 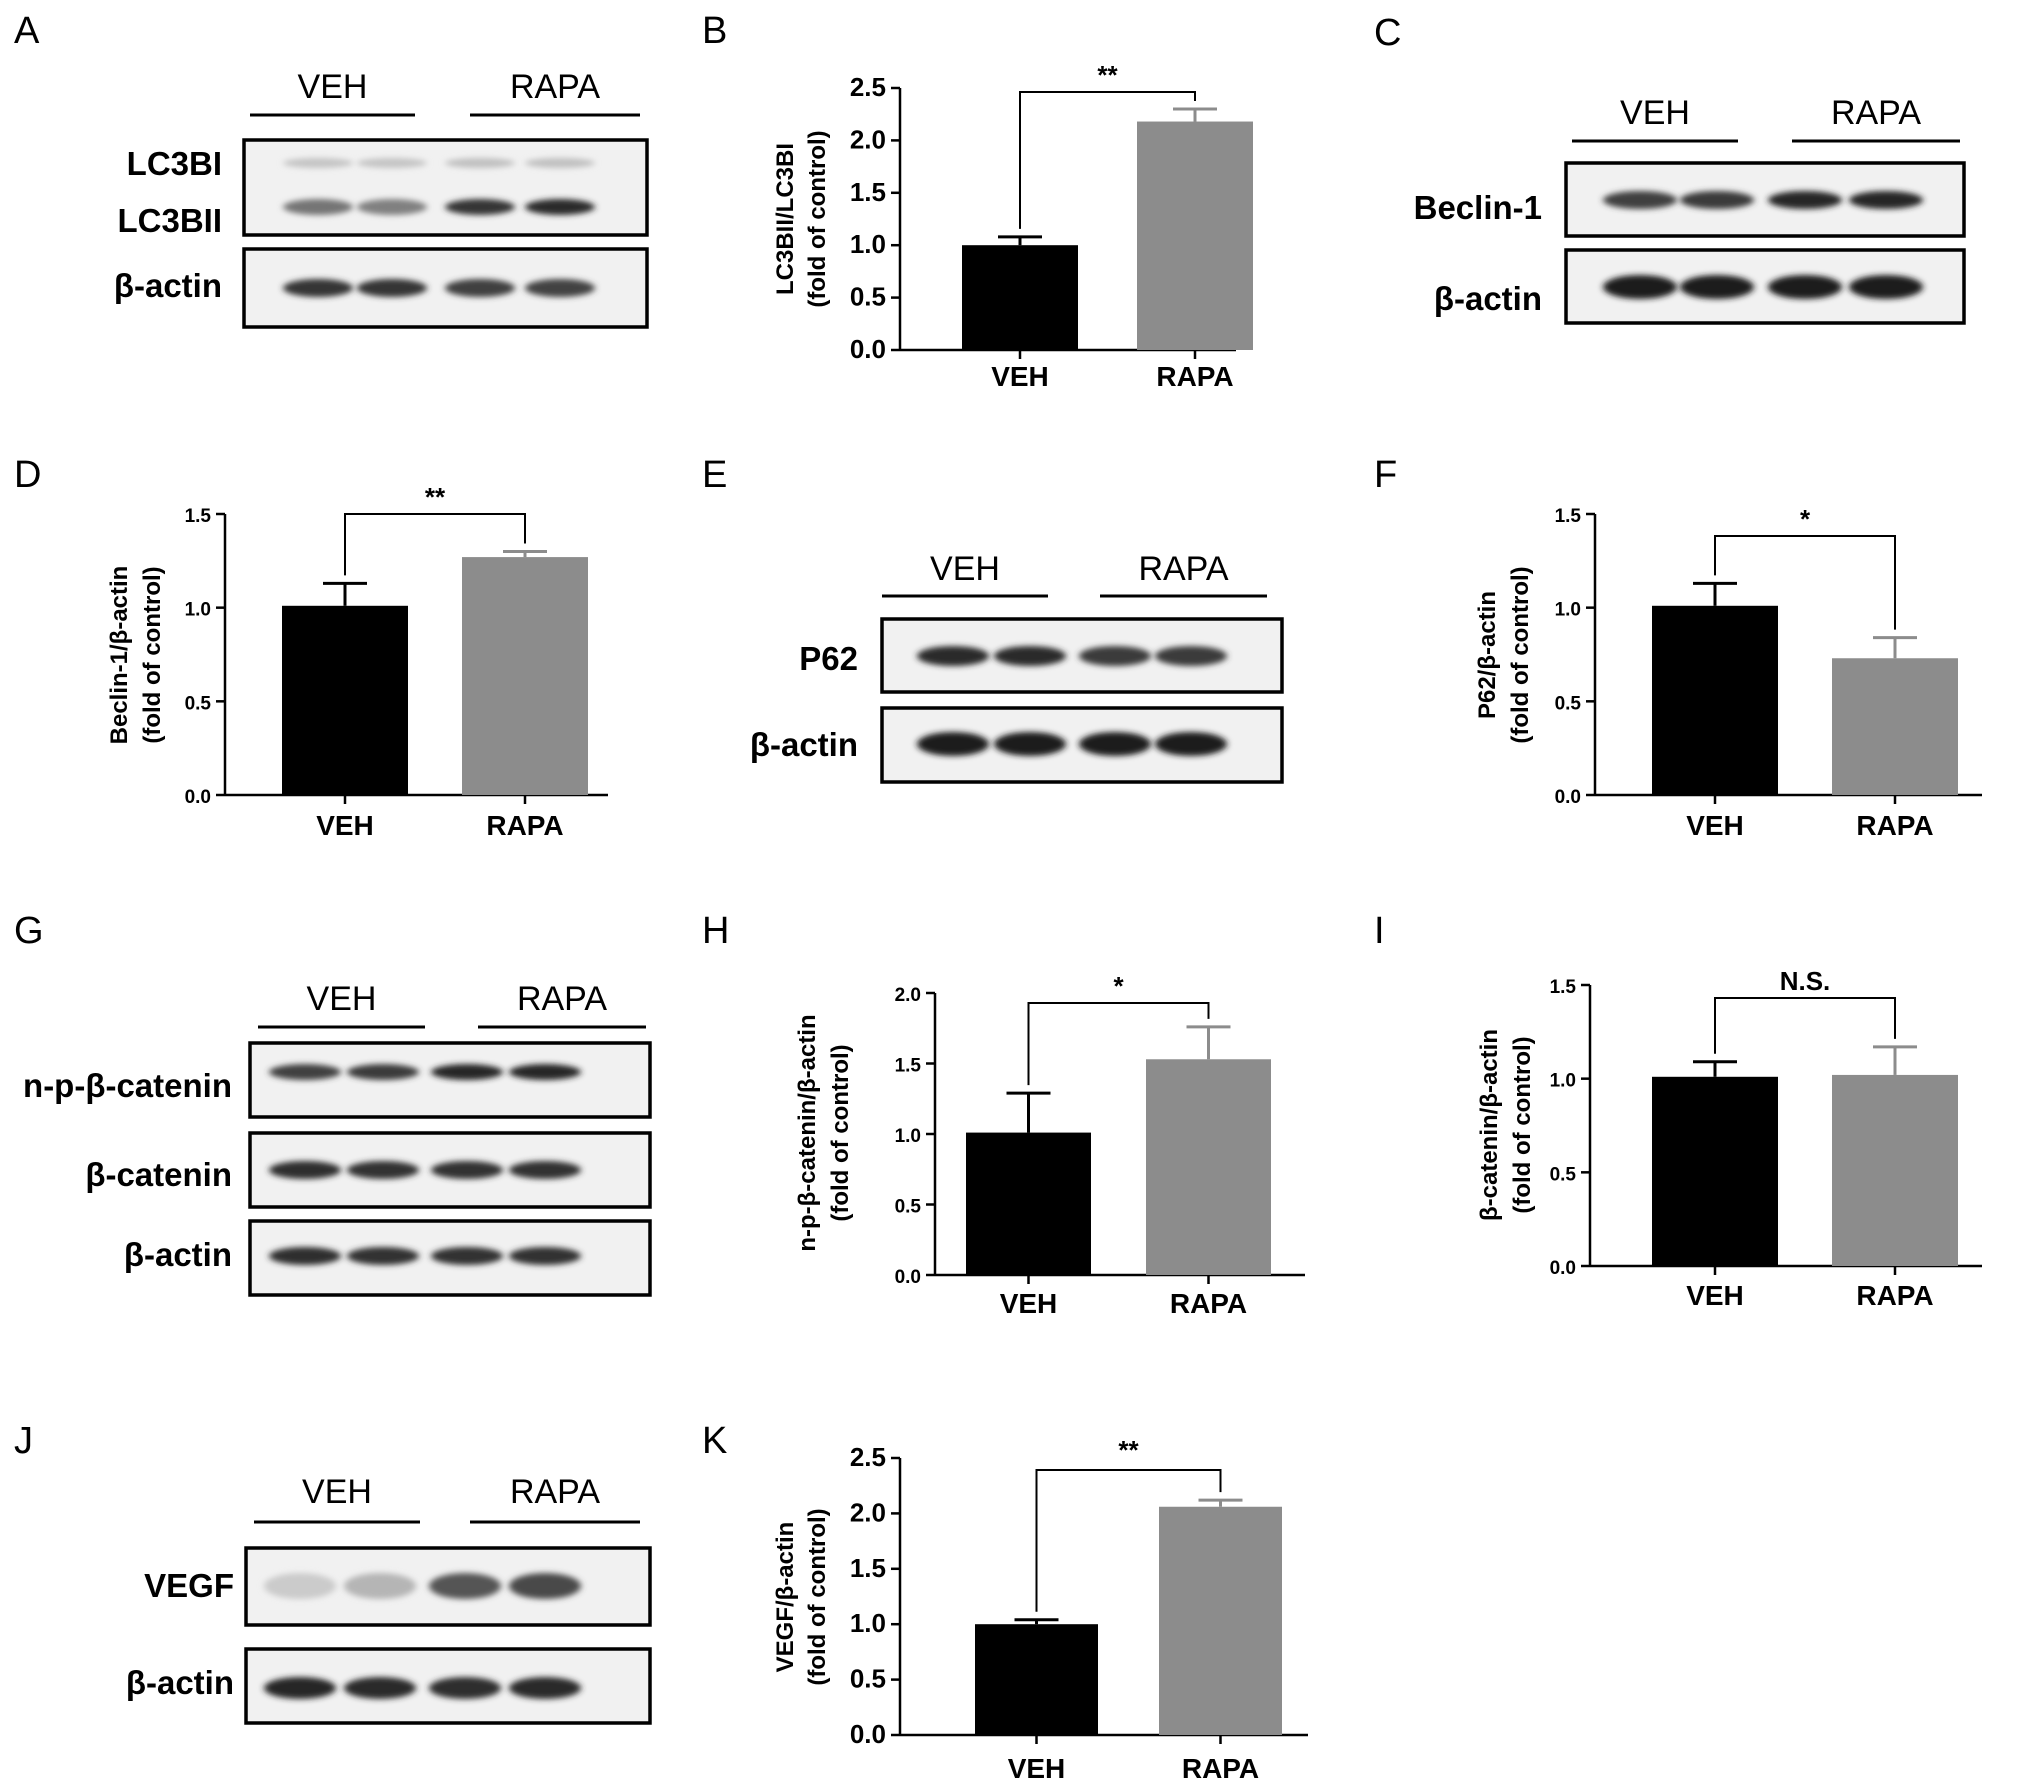 I want to click on y-axis-label: β-catenin/β-actin, so click(x=1489, y=1125).